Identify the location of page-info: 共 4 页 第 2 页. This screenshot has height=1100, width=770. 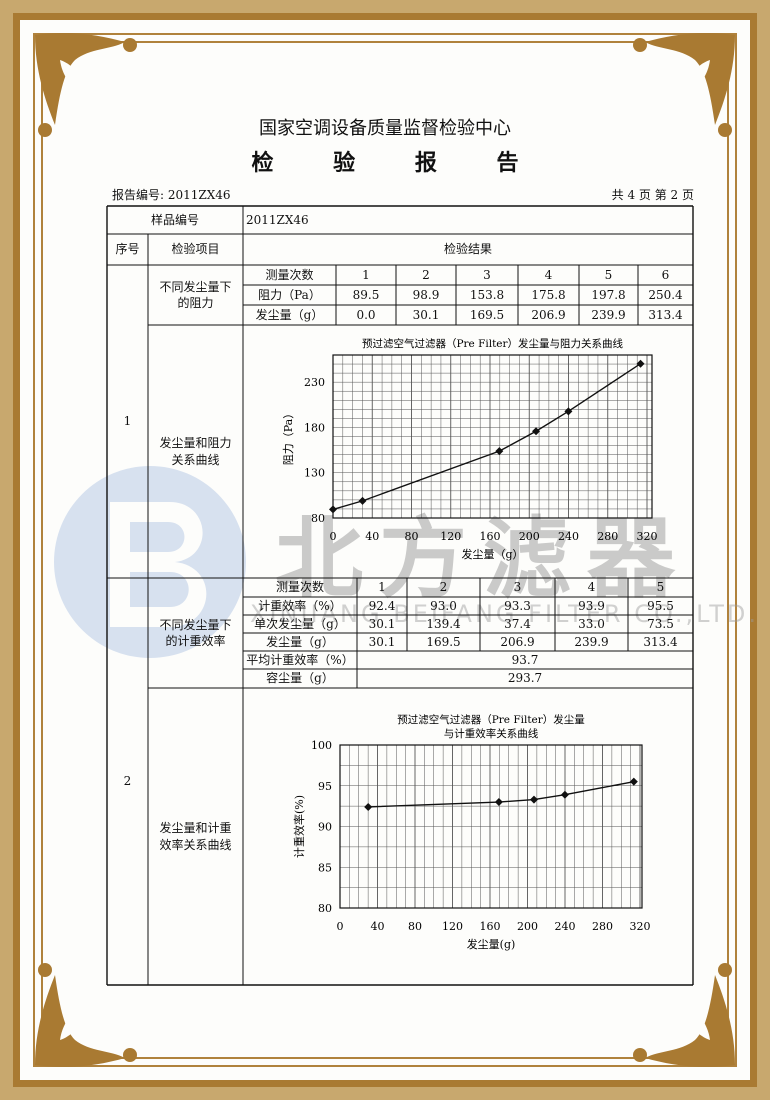
(652, 195).